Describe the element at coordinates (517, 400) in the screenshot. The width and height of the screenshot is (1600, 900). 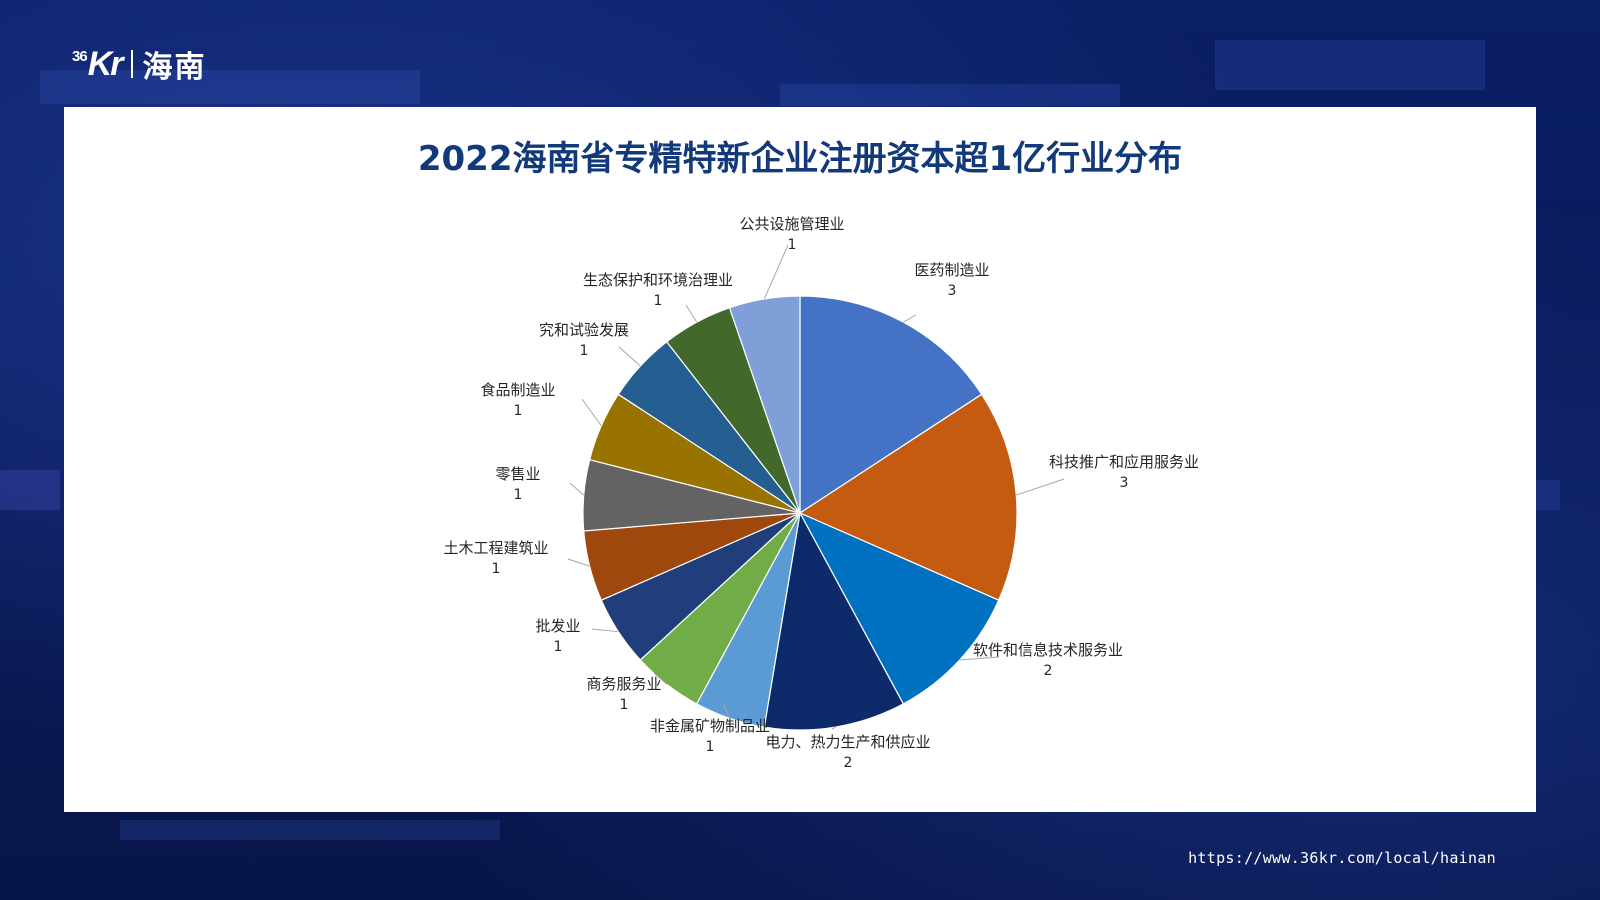
I see `data-label: 食品制造业 1` at that location.